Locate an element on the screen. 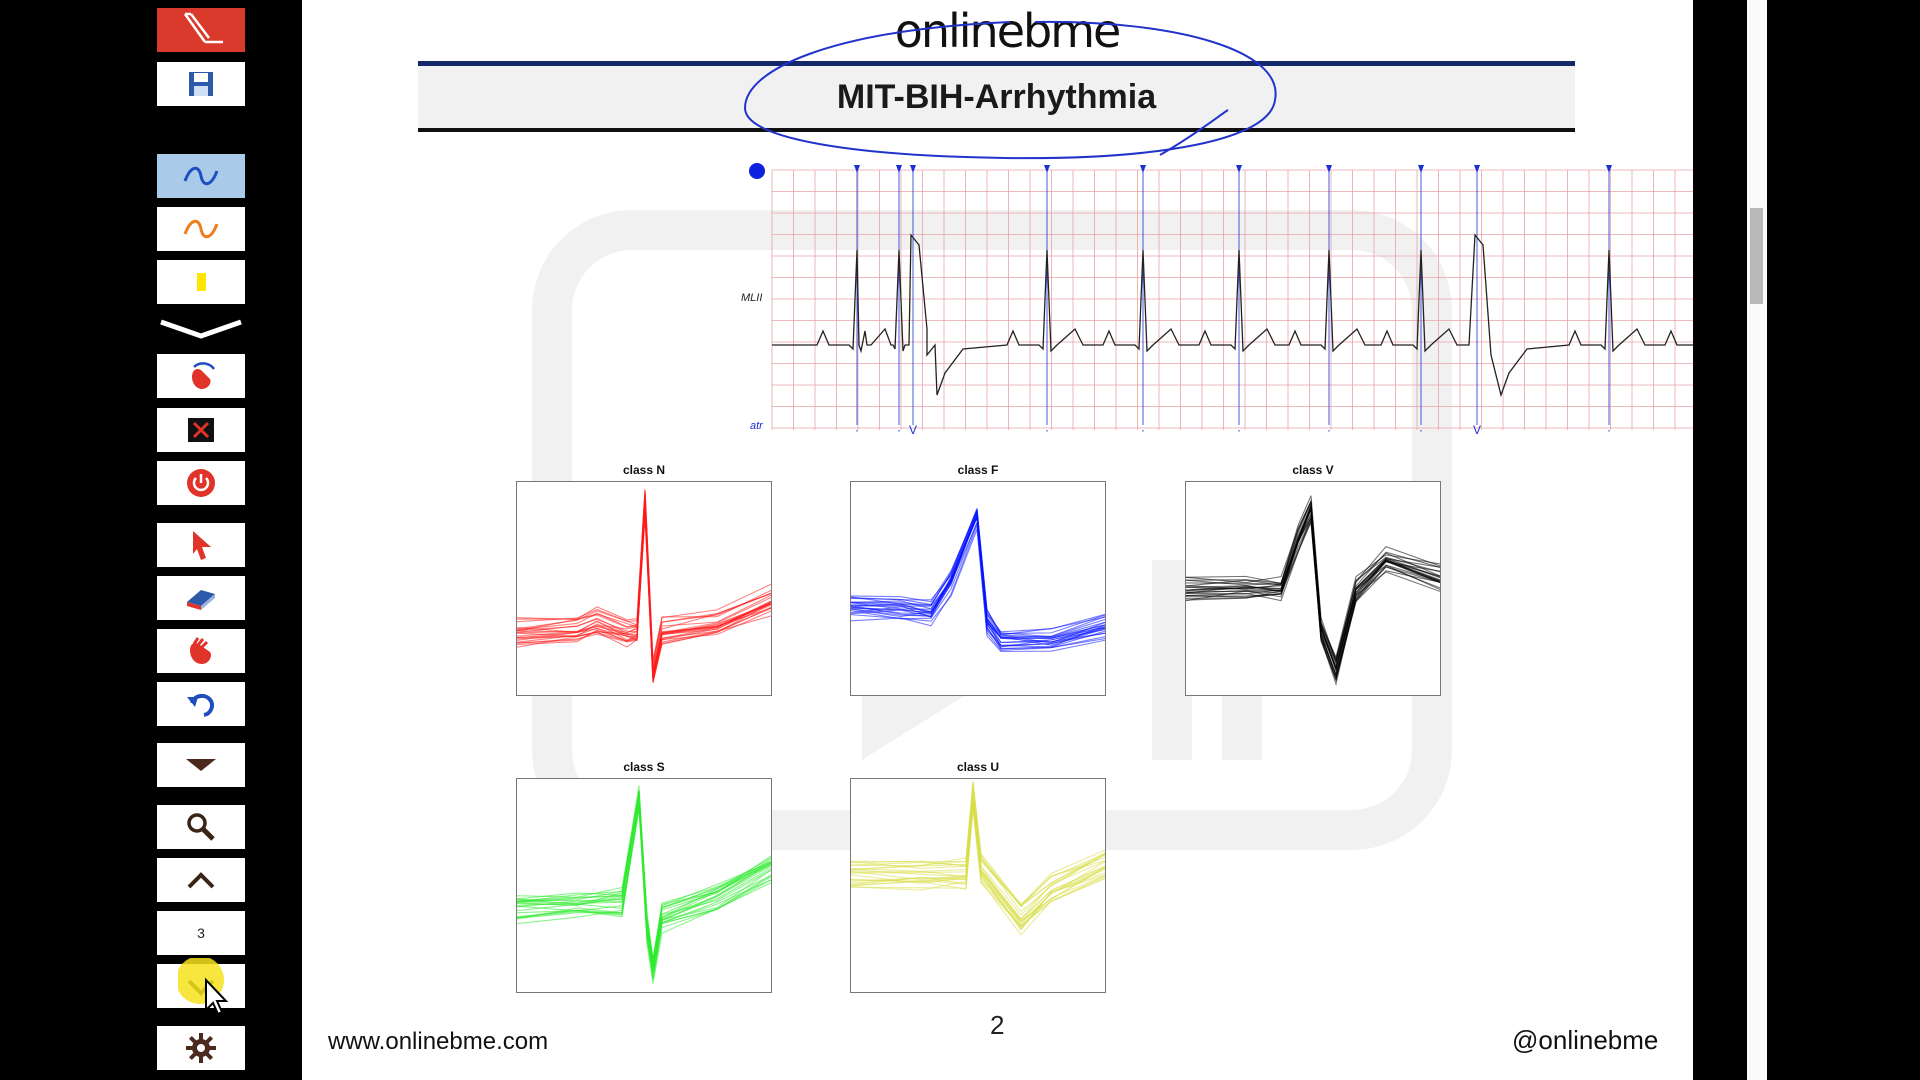 This screenshot has height=1080, width=1920. clear-ink-icon is located at coordinates (201, 430).